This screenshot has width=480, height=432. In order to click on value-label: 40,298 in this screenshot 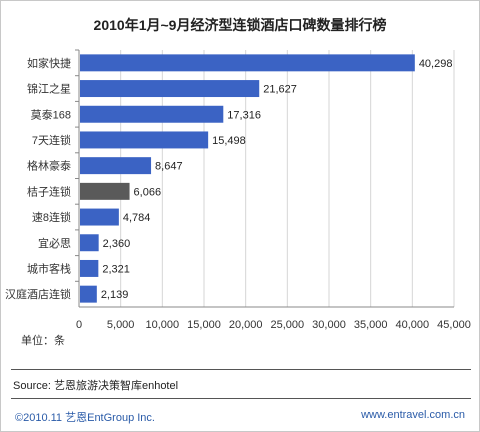, I will do `click(436, 64)`.